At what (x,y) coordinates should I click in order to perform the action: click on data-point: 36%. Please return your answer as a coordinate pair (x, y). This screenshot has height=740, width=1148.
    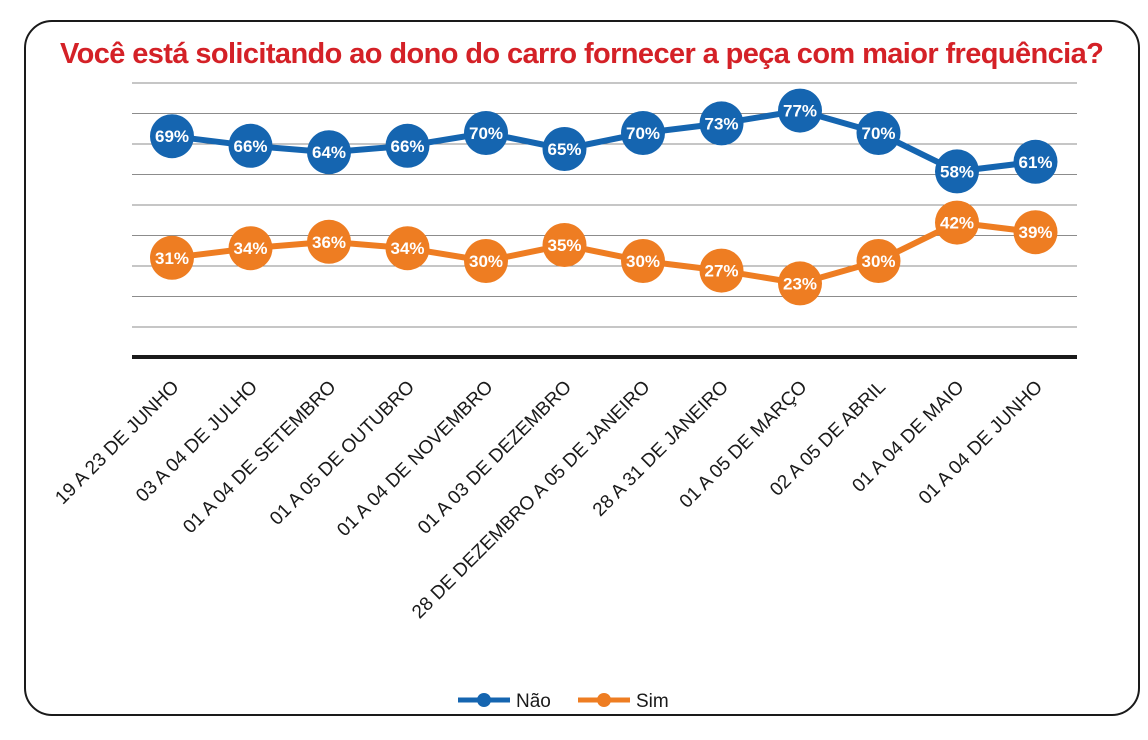
    Looking at the image, I should click on (329, 241).